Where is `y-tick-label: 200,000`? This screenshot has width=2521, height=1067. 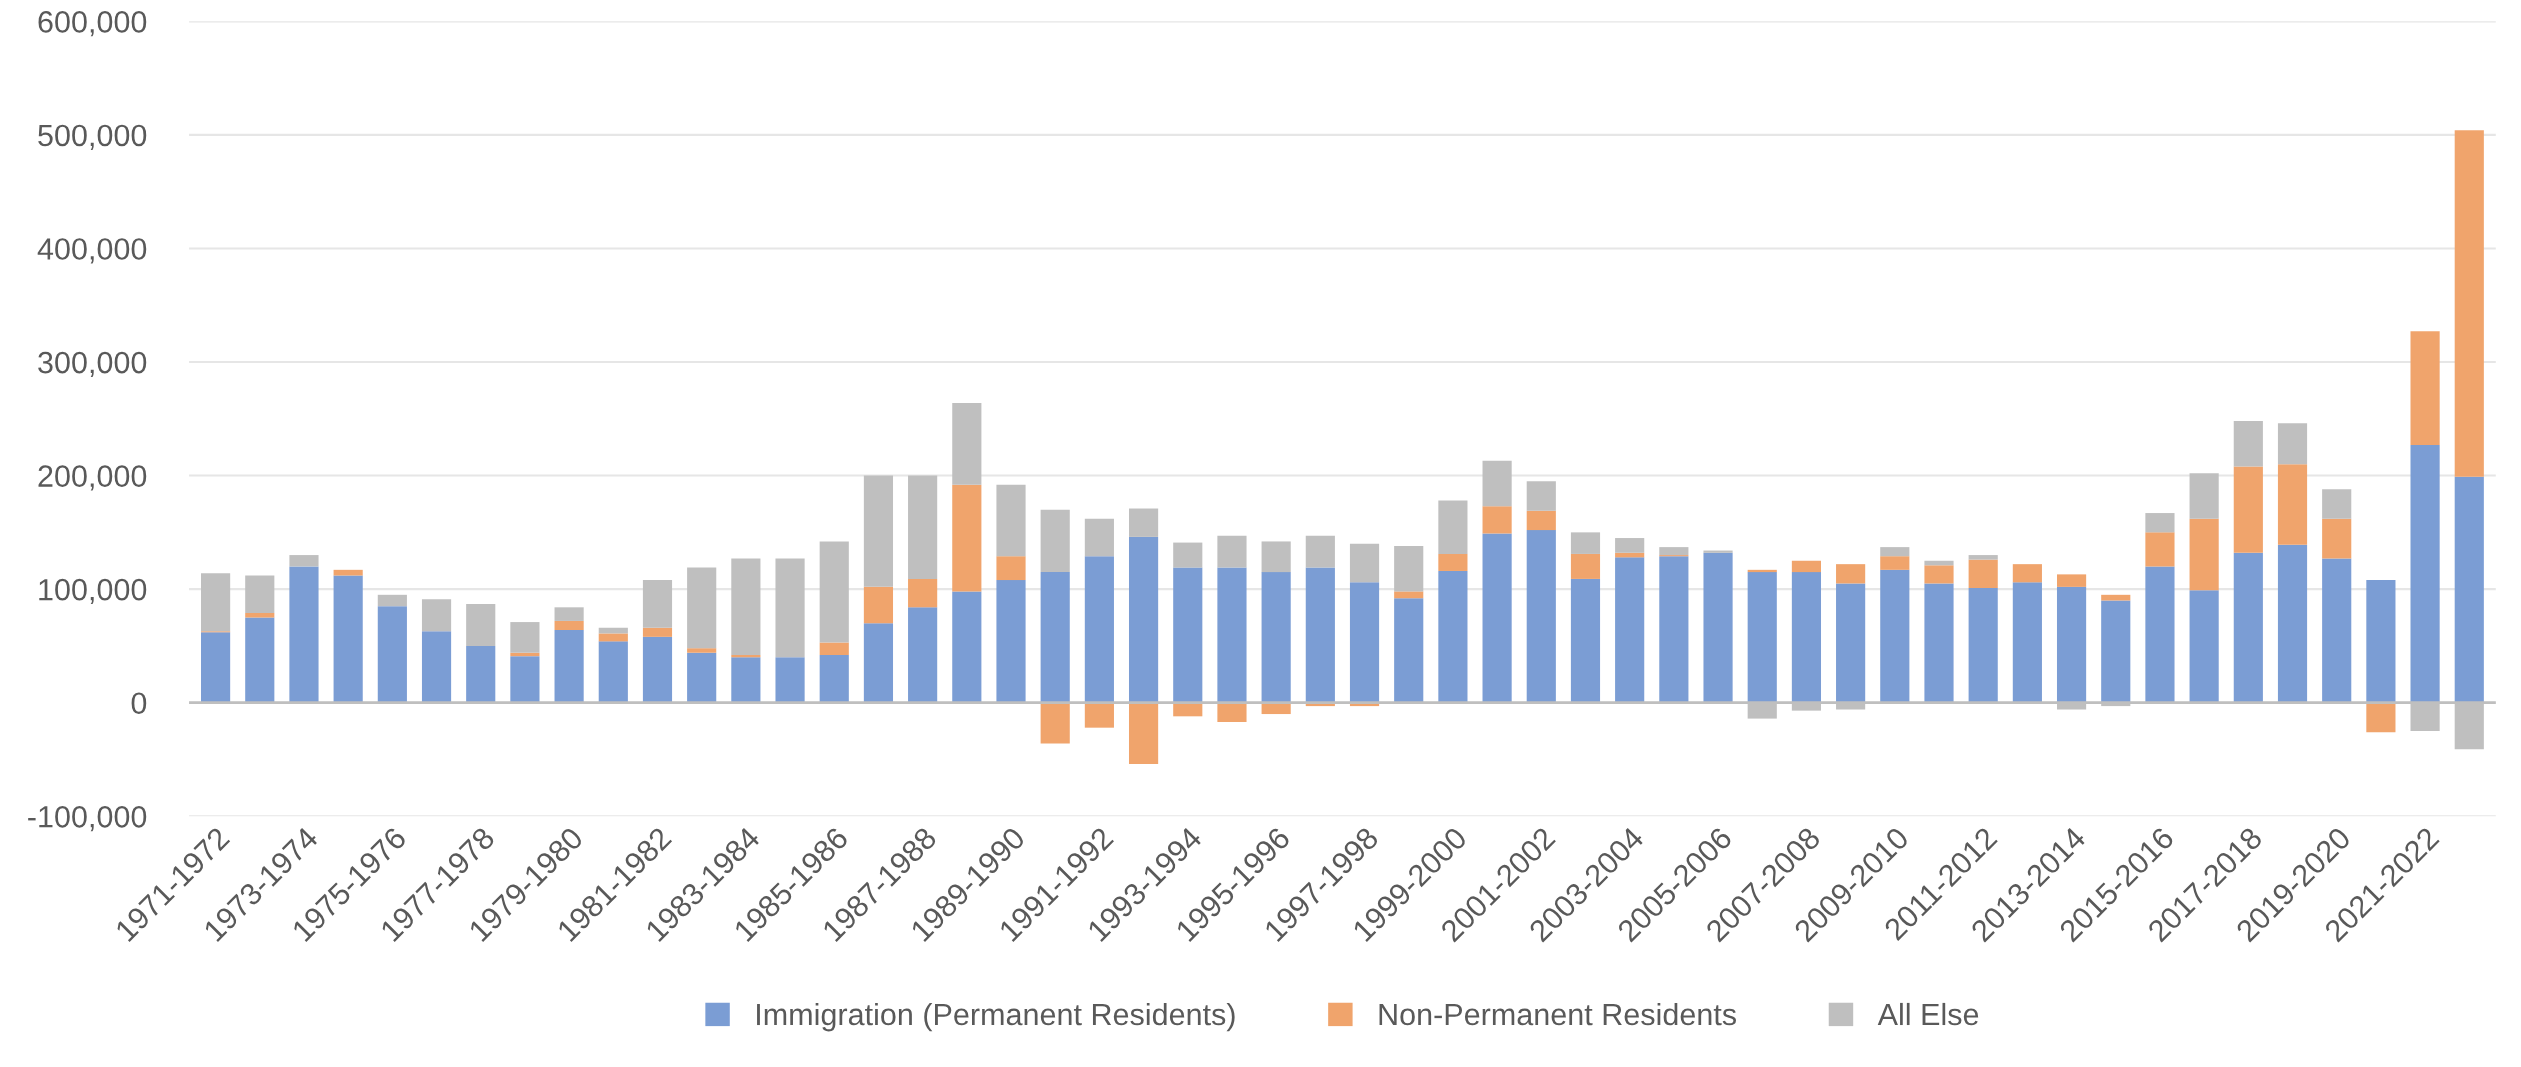
y-tick-label: 200,000 is located at coordinates (92, 478).